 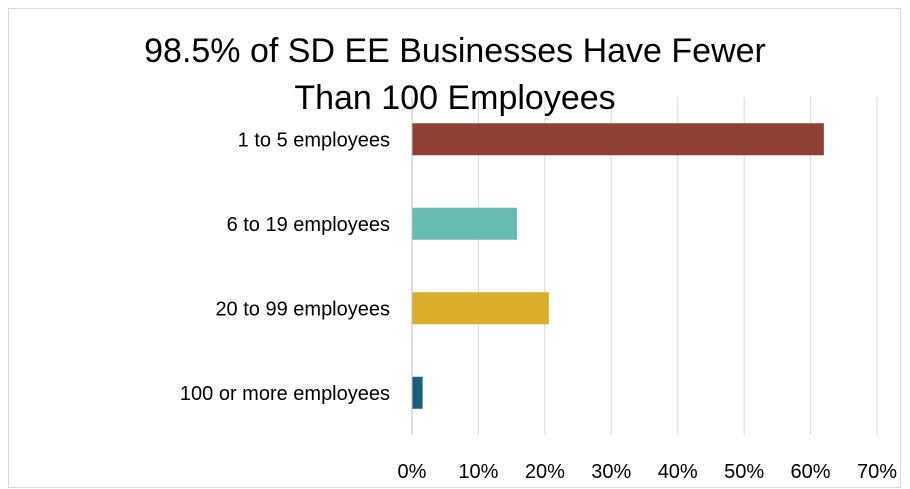 What do you see at coordinates (744, 472) in the screenshot?
I see `x-tick-label: 50%` at bounding box center [744, 472].